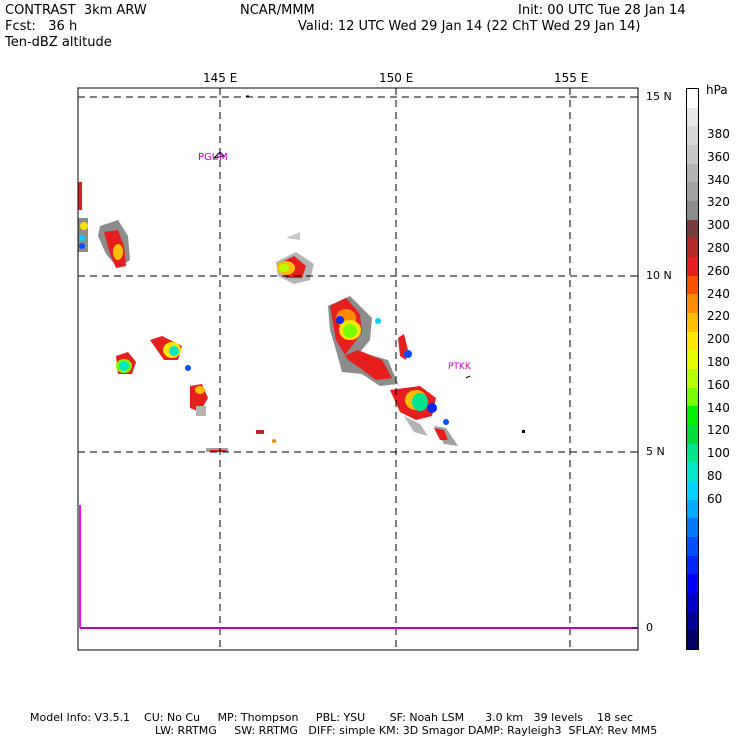 This screenshot has width=740, height=740. I want to click on lat-label-10n: 10 N, so click(659, 275).